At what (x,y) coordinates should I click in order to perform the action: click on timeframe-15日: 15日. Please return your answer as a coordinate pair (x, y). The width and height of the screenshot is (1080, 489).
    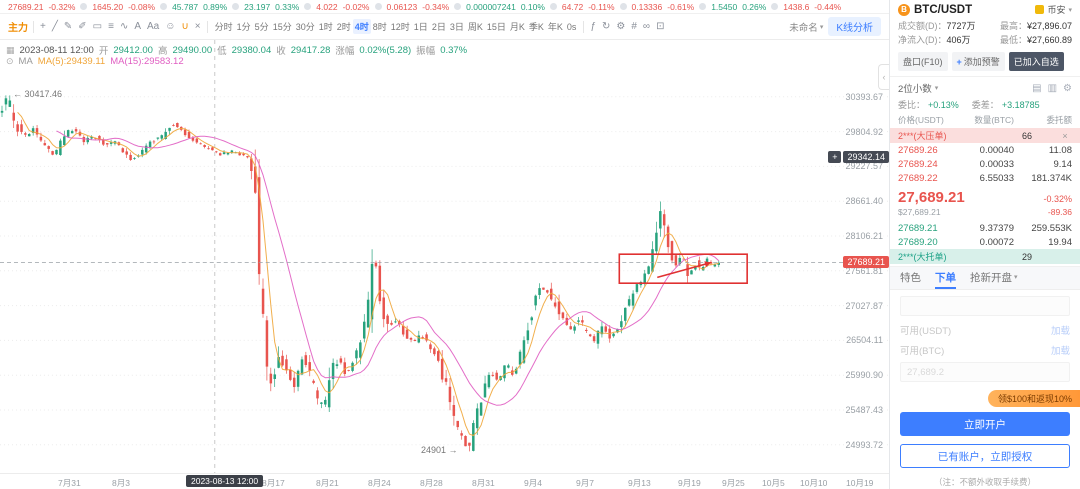
    Looking at the image, I should click on (496, 27).